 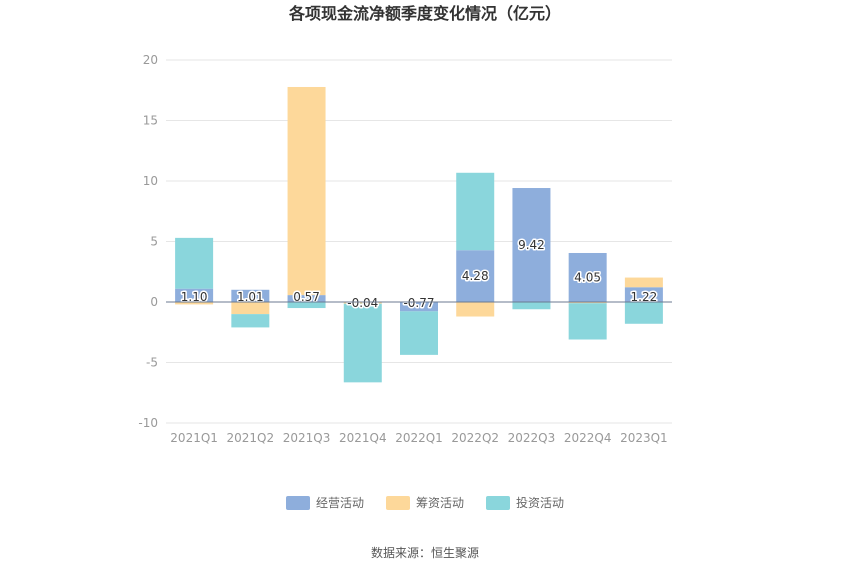 I want to click on source-note: 数据来源：恒生聚源, so click(x=425, y=552).